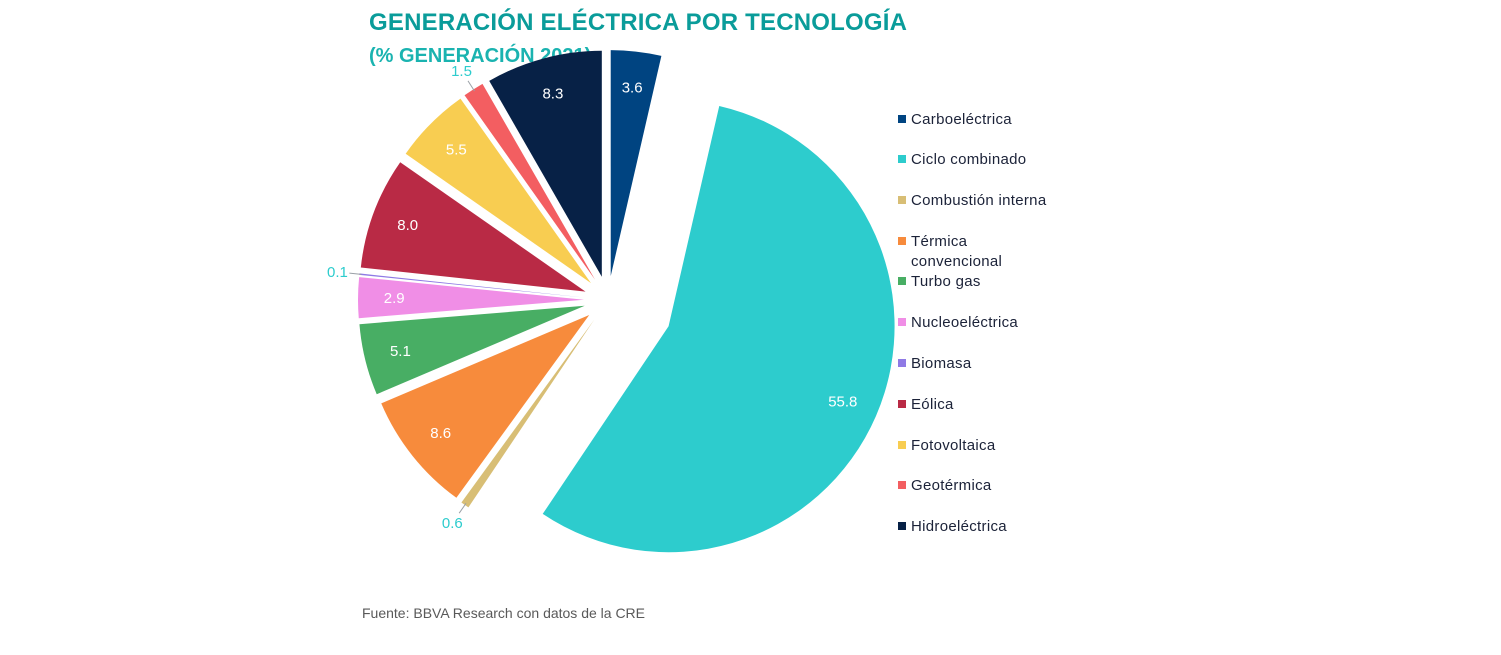 Image resolution: width=1501 pixels, height=655 pixels. Describe the element at coordinates (462, 508) in the screenshot. I see `leader-line-combustion-interna` at that location.